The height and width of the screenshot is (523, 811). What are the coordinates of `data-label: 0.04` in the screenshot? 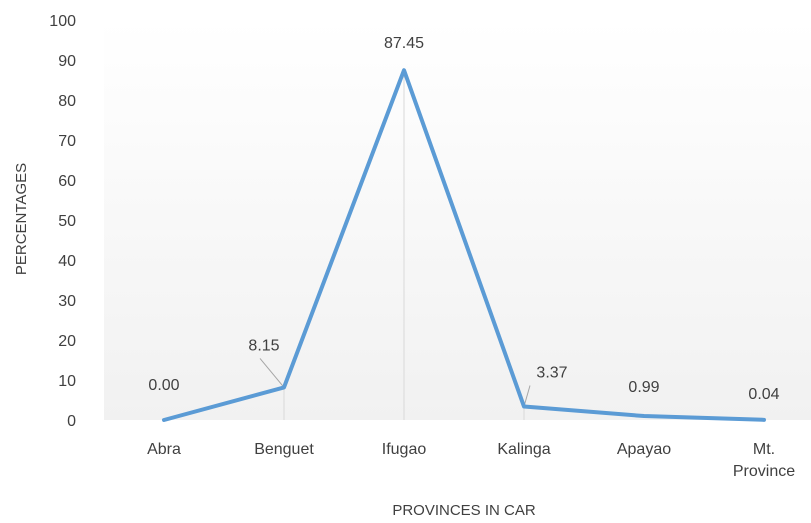 It's located at (763, 394).